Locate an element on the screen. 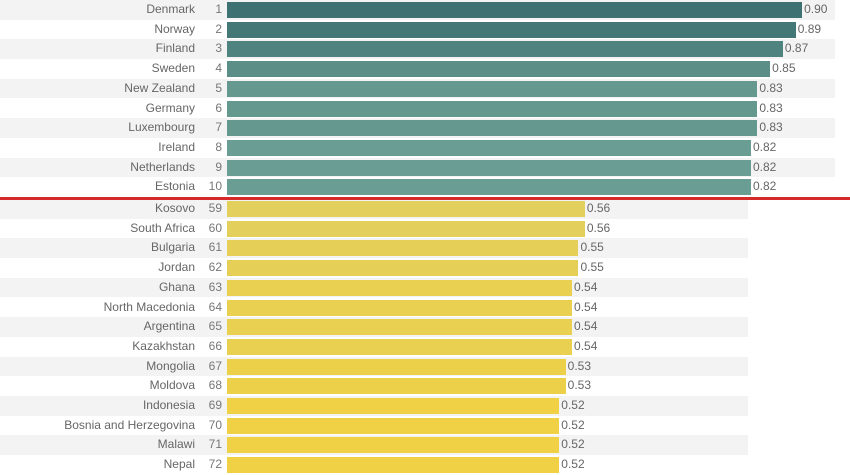  rank-label: 61 is located at coordinates (215, 247).